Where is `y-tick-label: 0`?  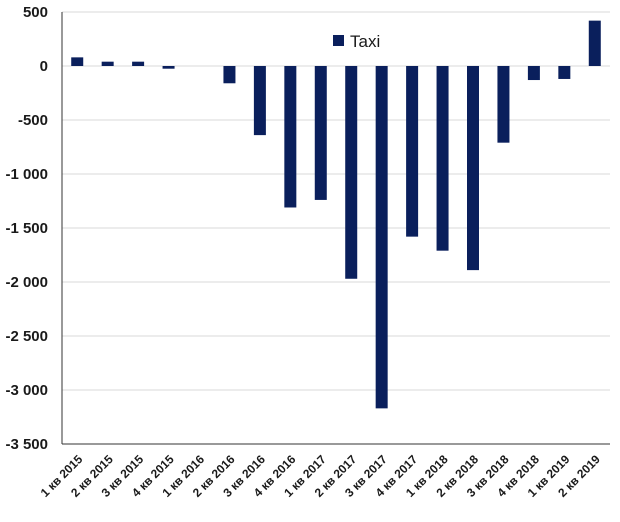
y-tick-label: 0 is located at coordinates (44, 66).